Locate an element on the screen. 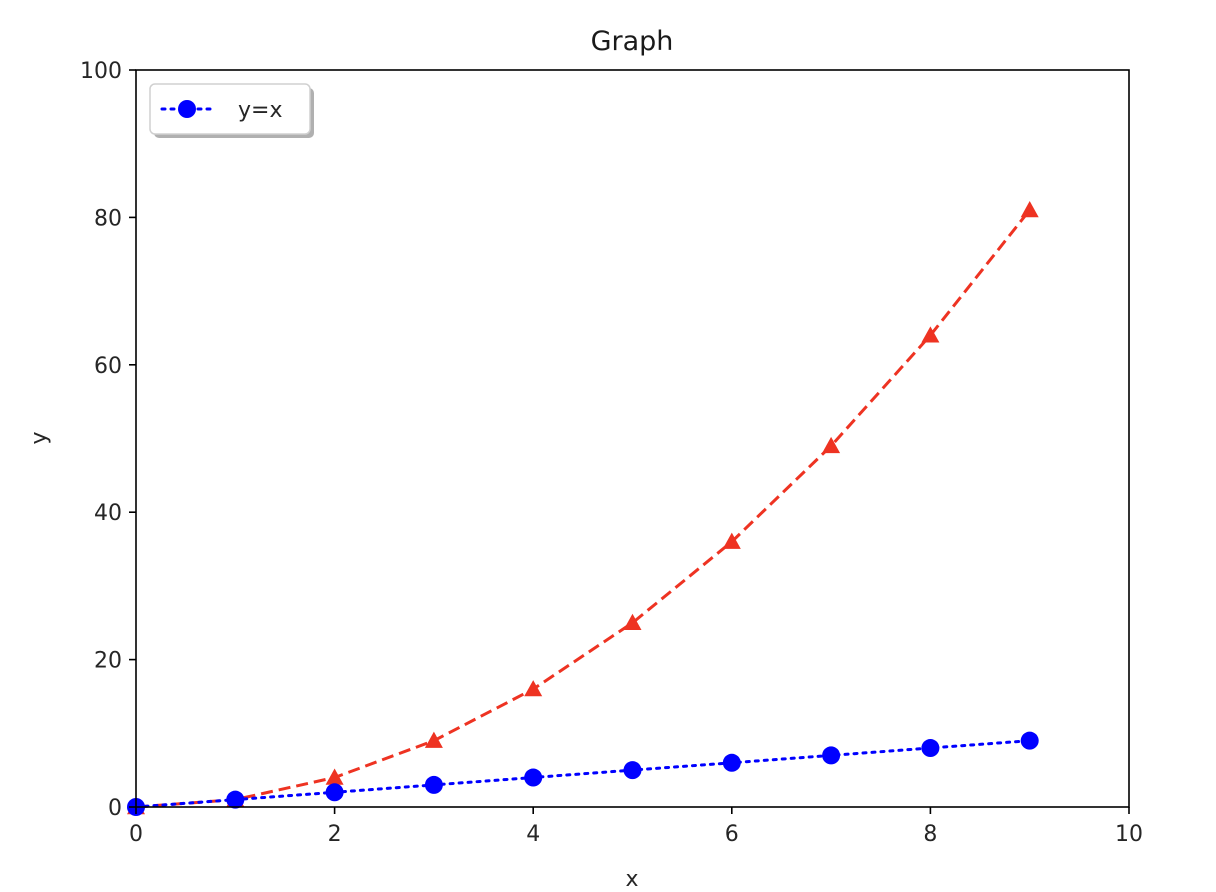 The image size is (1216, 892). y-tick-label: 60 is located at coordinates (108, 366).